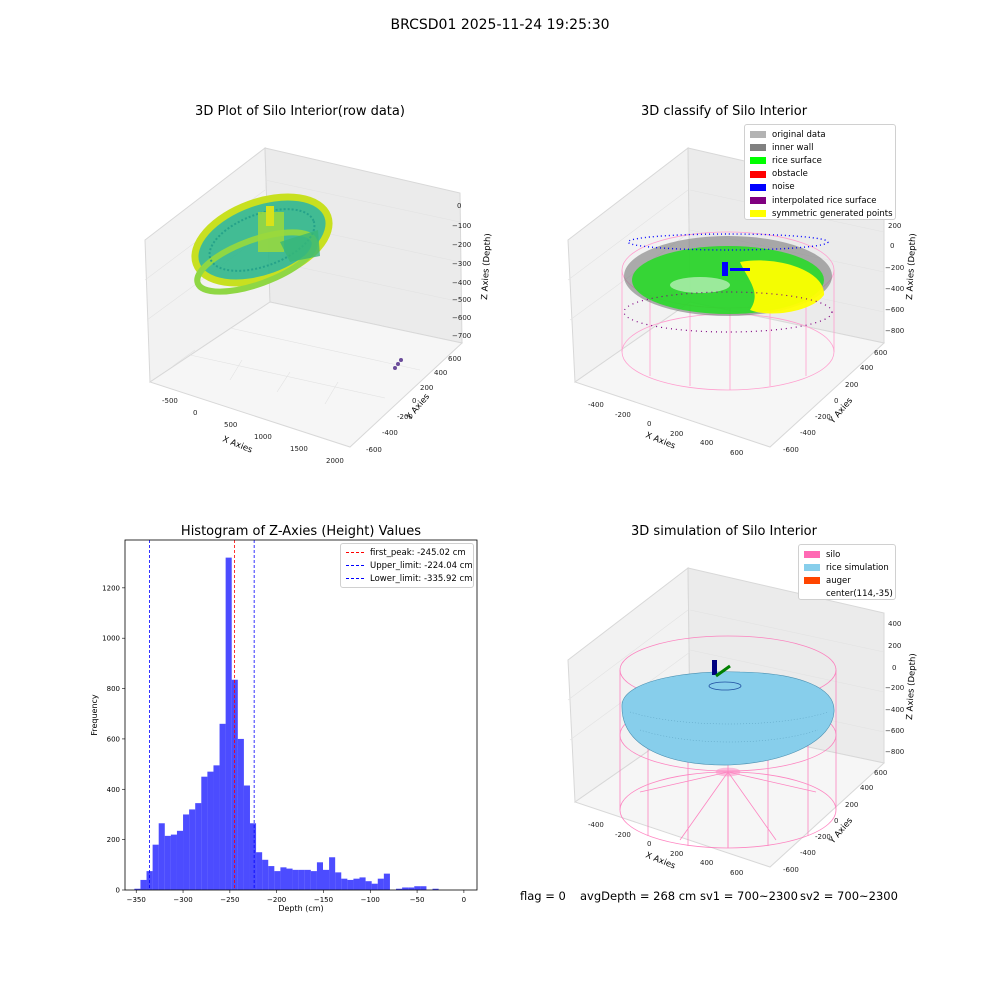 This screenshot has width=1000, height=1000. What do you see at coordinates (836, 821) in the screenshot?
I see `simulation-y-tick: 0` at bounding box center [836, 821].